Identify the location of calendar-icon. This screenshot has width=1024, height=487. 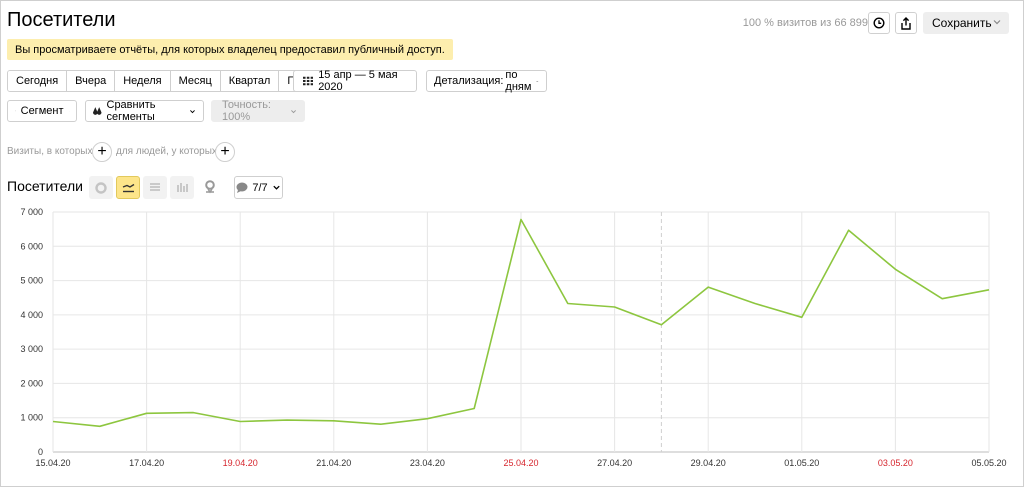
(308, 81).